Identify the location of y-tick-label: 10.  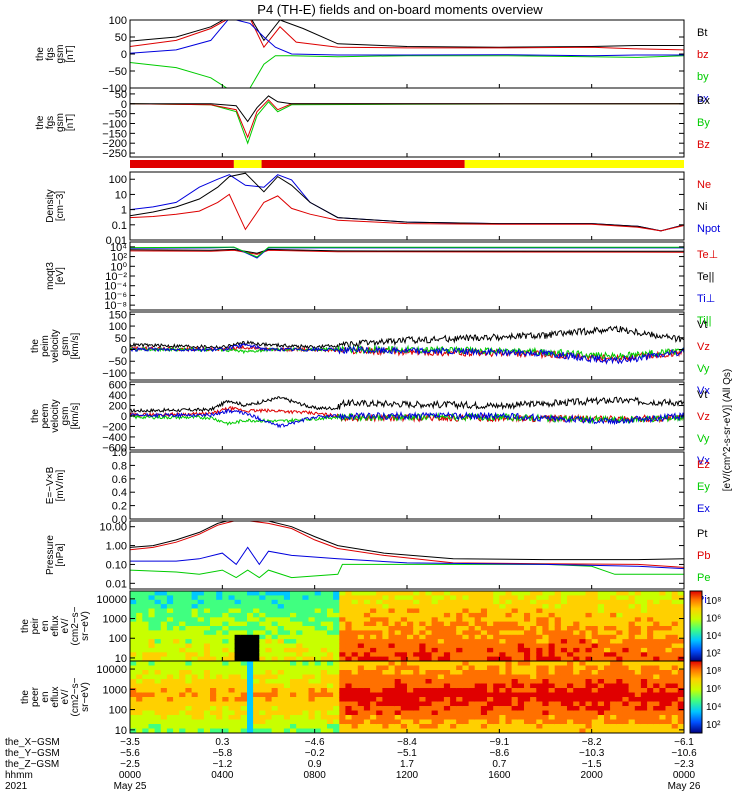
(121, 731).